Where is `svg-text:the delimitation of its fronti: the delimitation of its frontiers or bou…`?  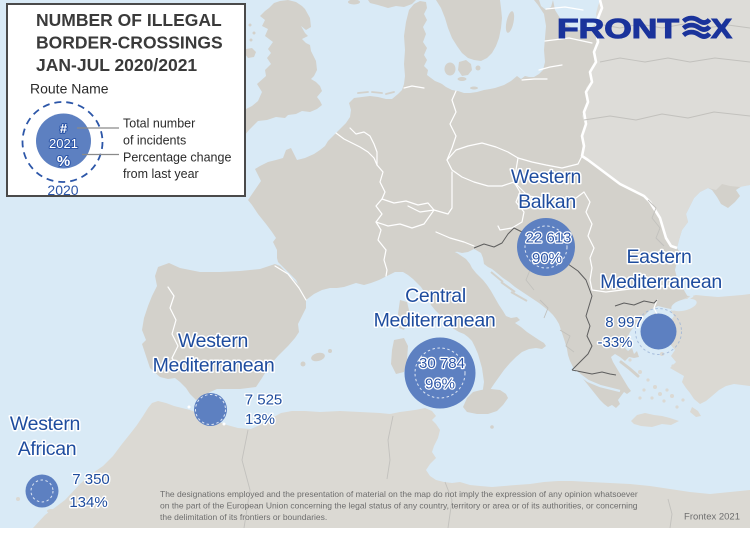
svg-text:the delimitation of its fronti: the delimitation of its frontiers or bou… is located at coordinates (243, 517).